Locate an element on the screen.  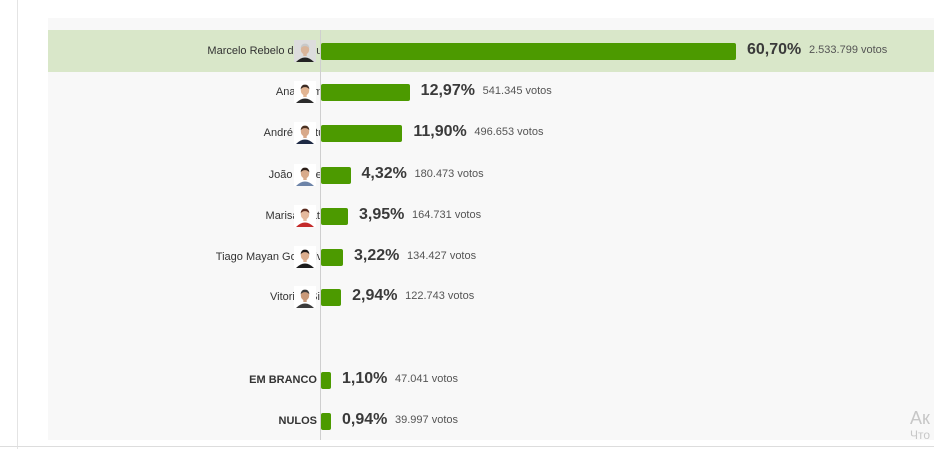
votes-count: 496.653 votos is located at coordinates (509, 132).